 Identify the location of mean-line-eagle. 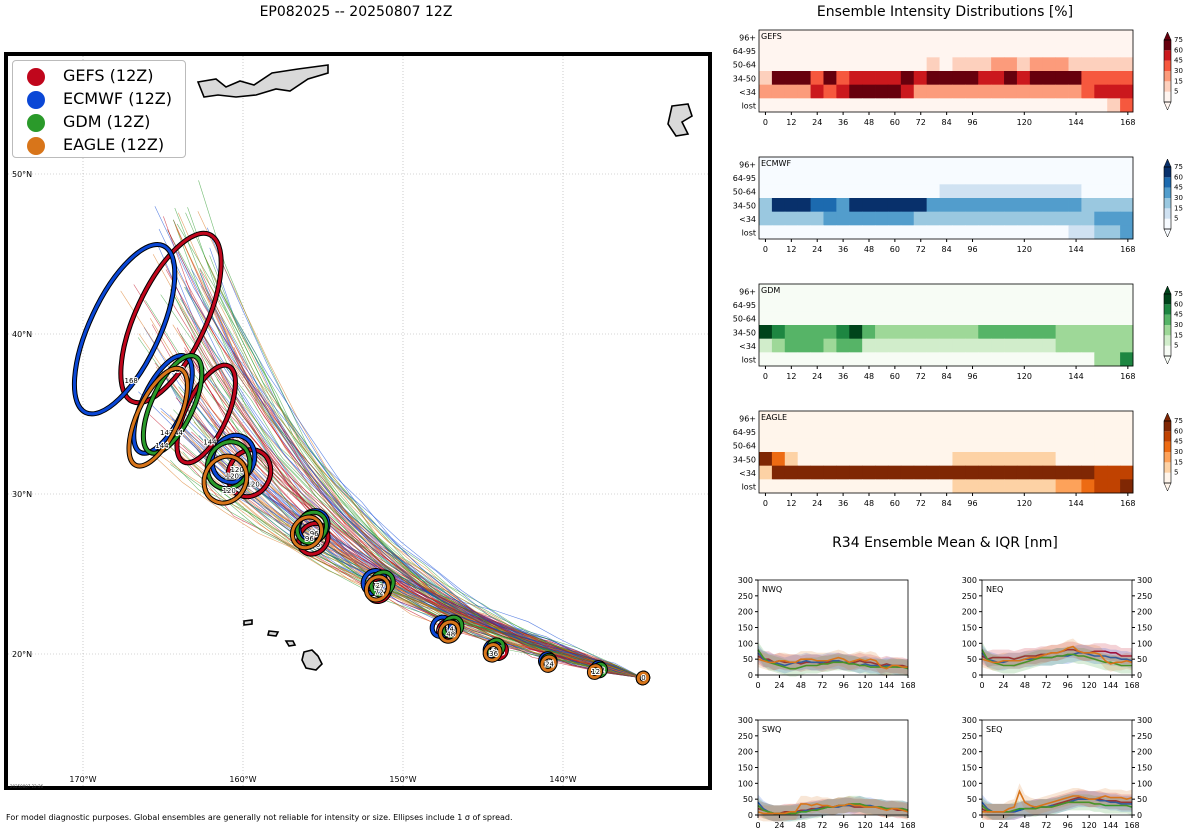
(1057, 801).